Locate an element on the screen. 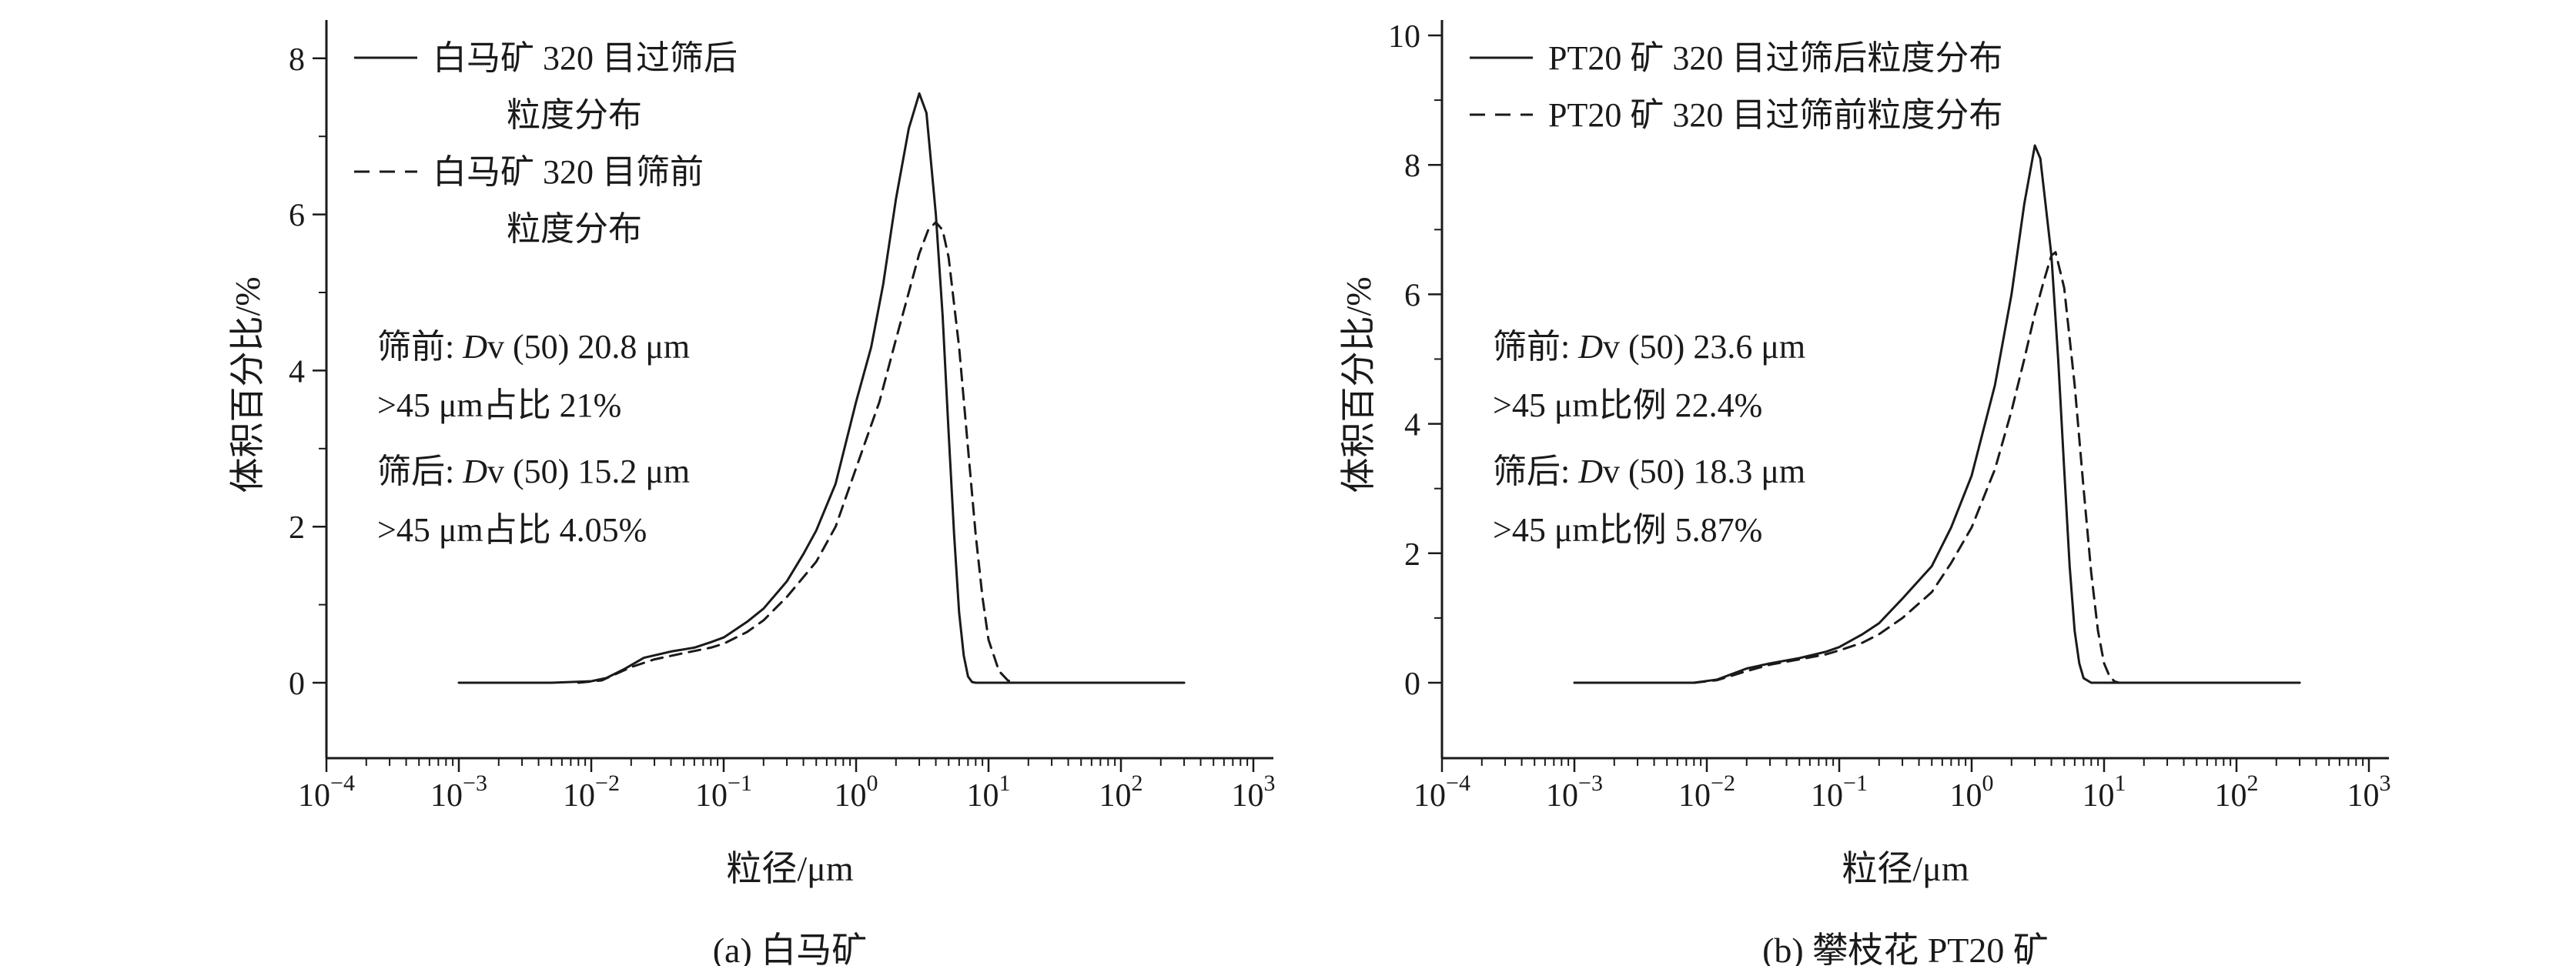 This screenshot has width=2576, height=966. x-axis-label-a: 粒径/μm is located at coordinates (790, 868).